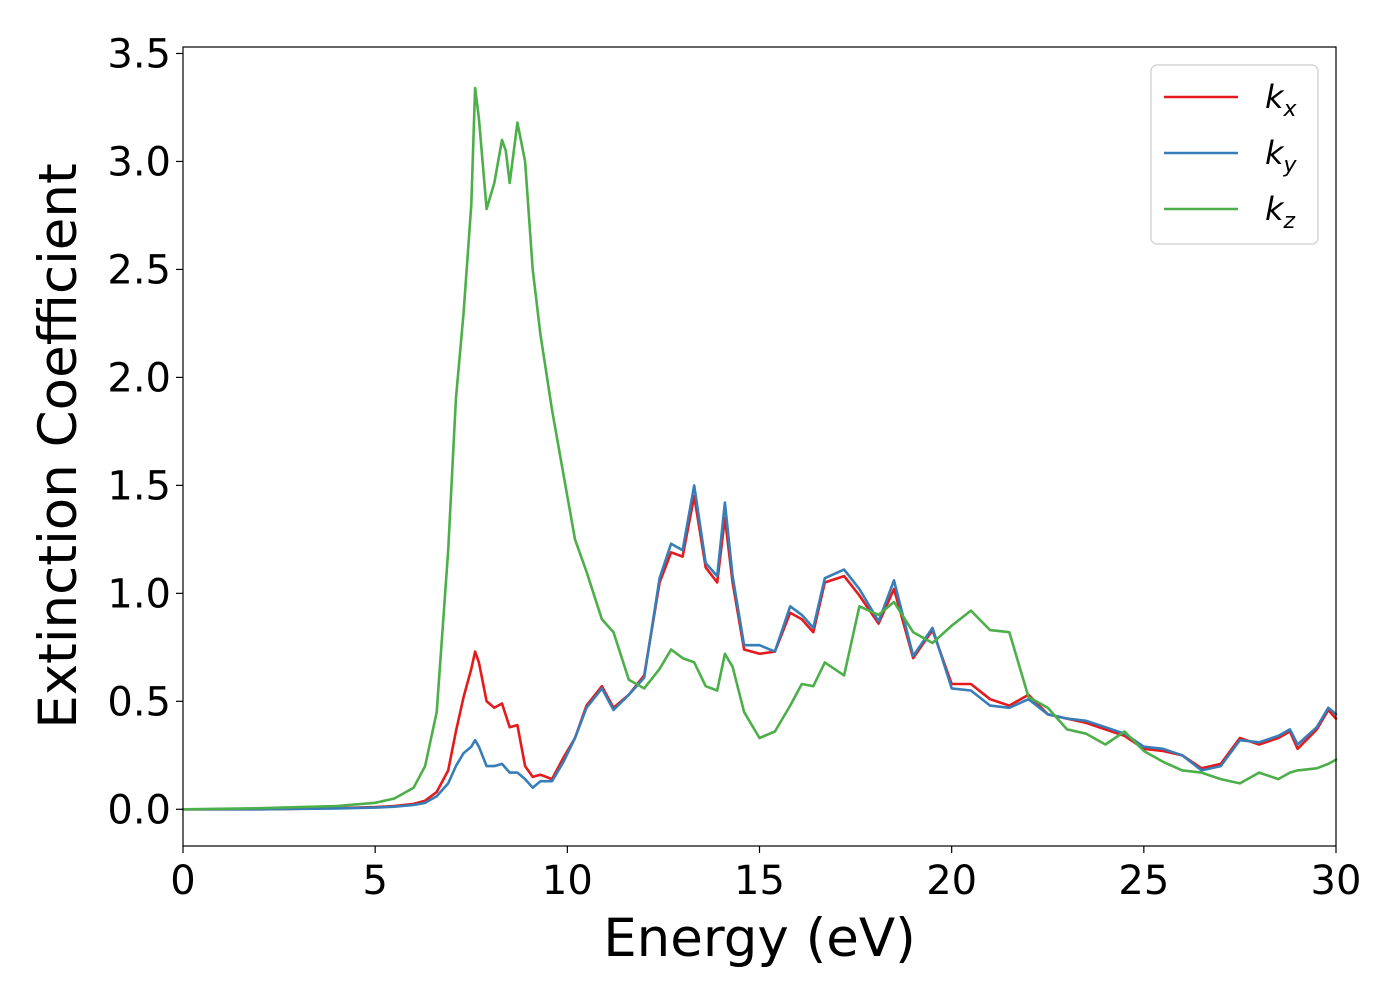 The height and width of the screenshot is (1000, 1400). I want to click on y-tick-label: 3.5, so click(139, 54).